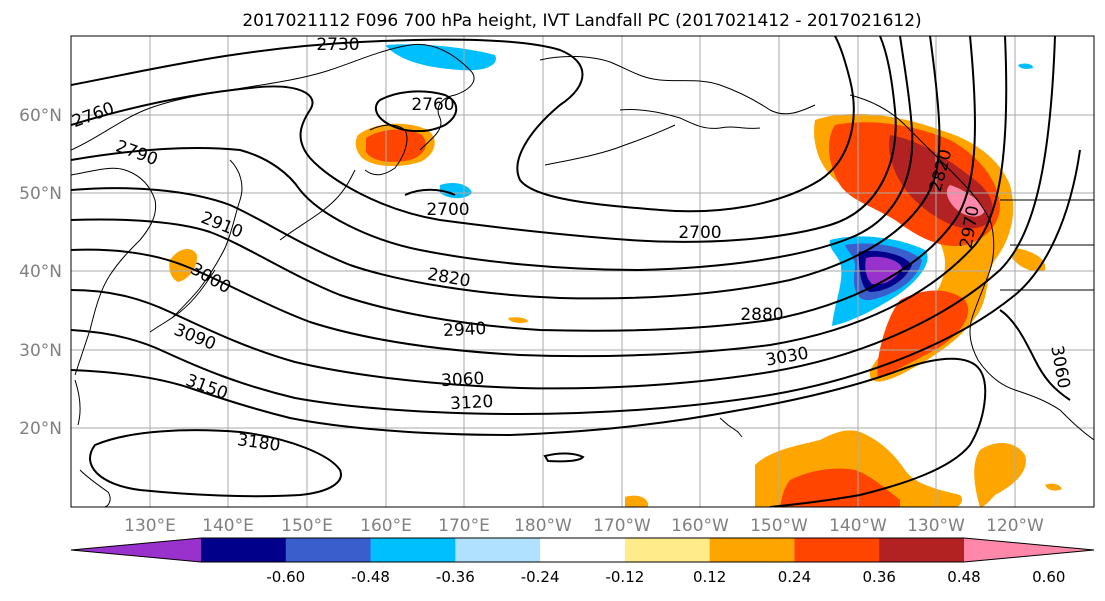 This screenshot has width=1105, height=601. What do you see at coordinates (92, 443) in the screenshot?
I see `coastline-philippines` at bounding box center [92, 443].